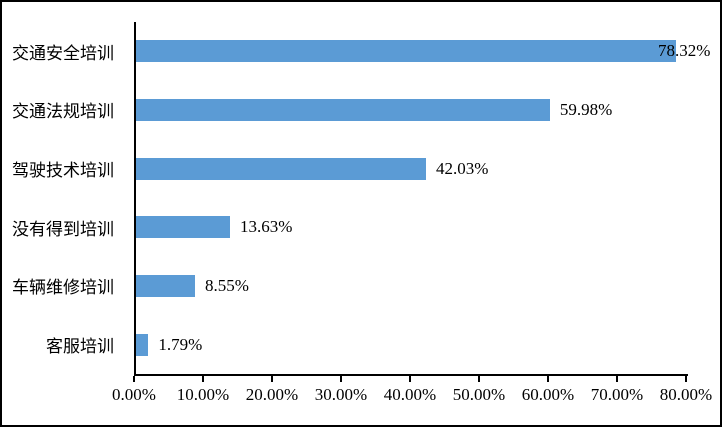 This screenshot has height=427, width=722. Describe the element at coordinates (686, 394) in the screenshot. I see `x-tick-label: 80.00%` at that location.